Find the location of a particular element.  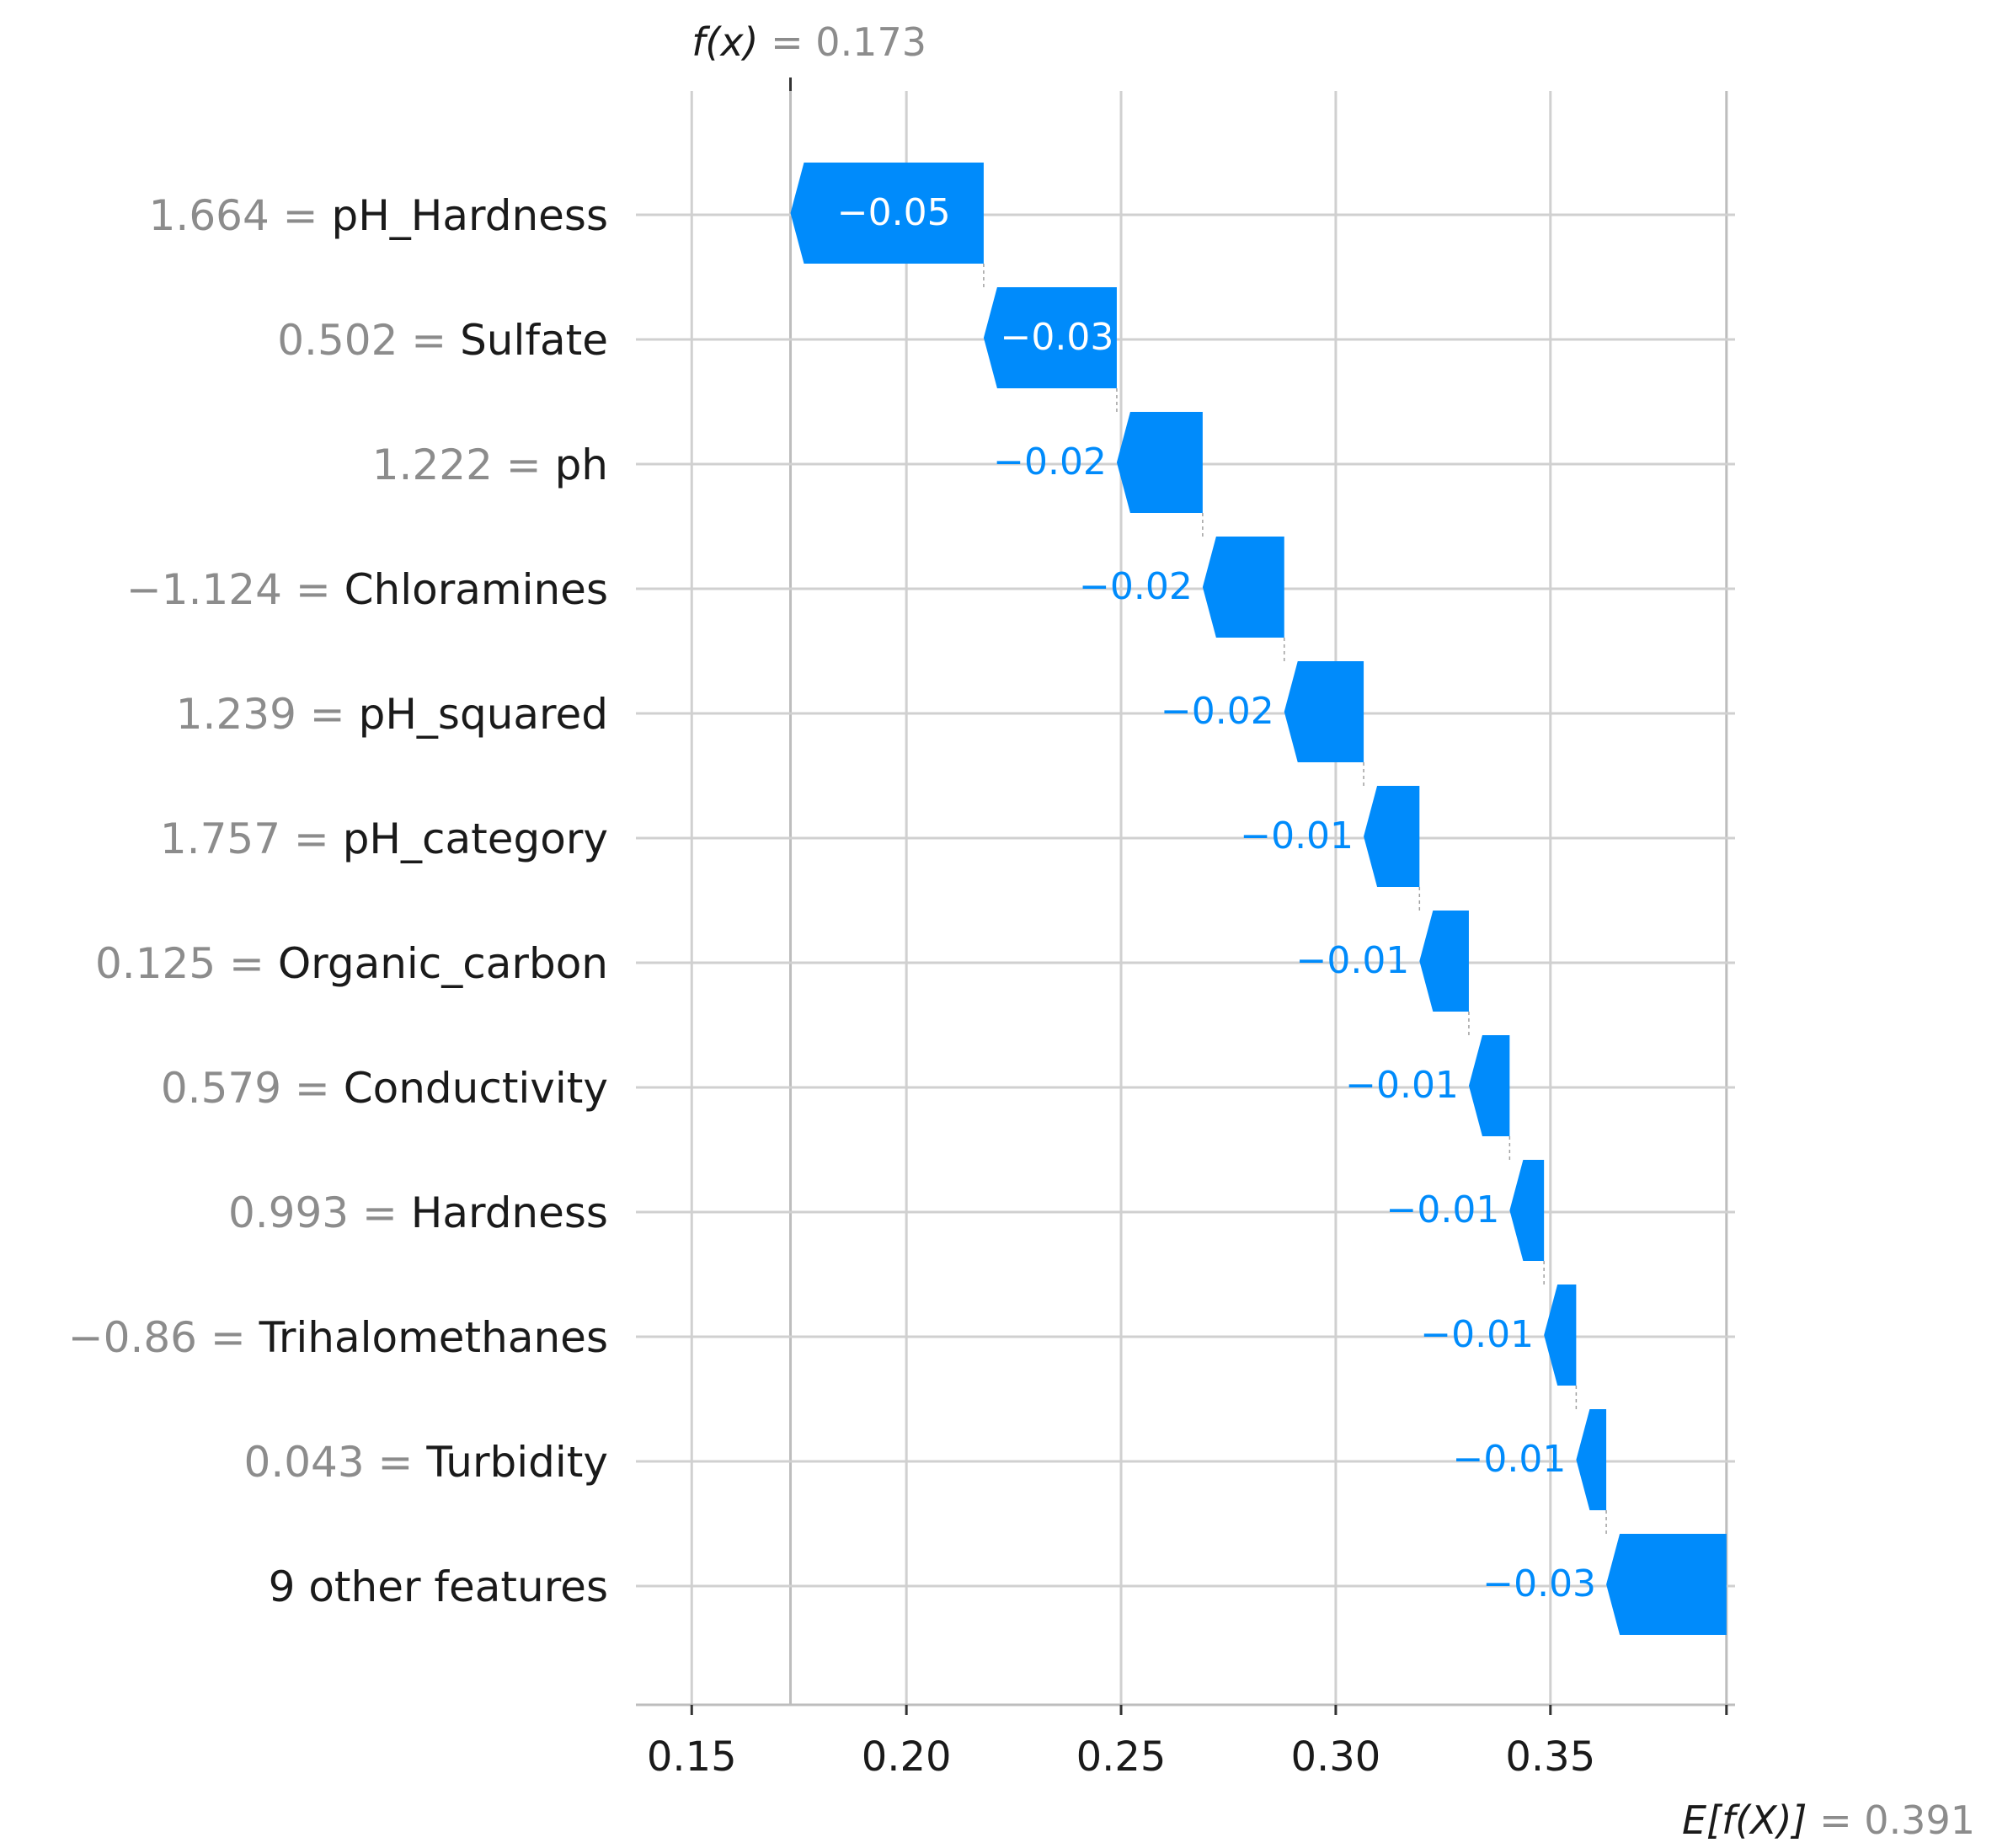

feature-label: 0.993 = Hardness is located at coordinates (418, 1212).